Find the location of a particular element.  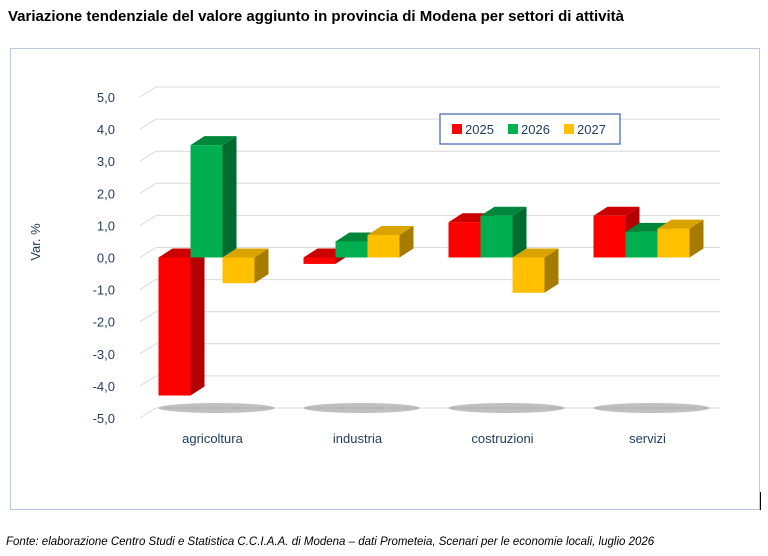

bar-industria-2027 is located at coordinates (390, 242).